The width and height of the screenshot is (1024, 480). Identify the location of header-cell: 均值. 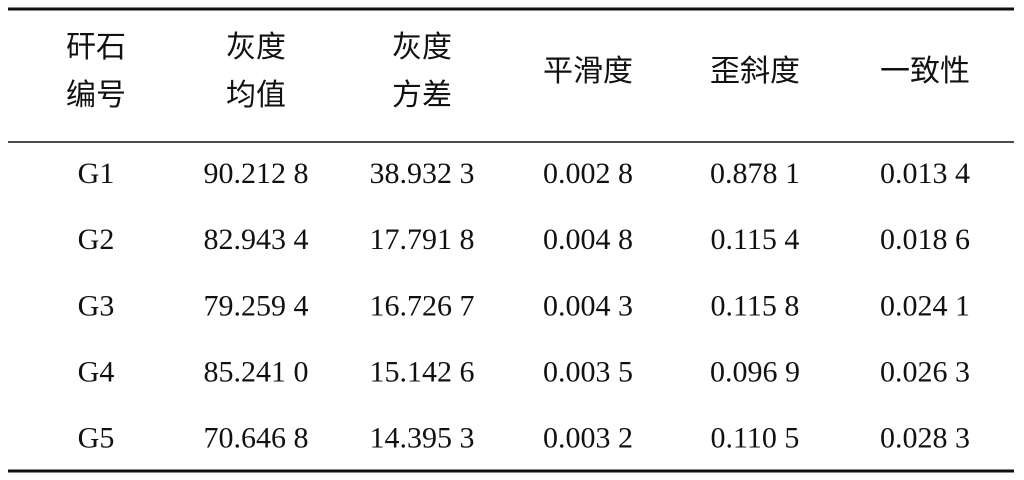
(256, 95).